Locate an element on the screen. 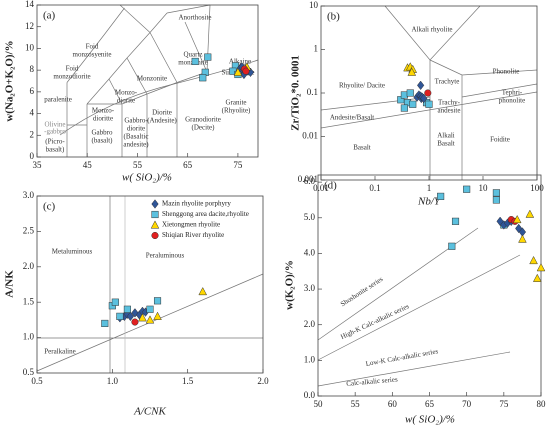 This screenshot has width=550, height=431. y-tick-label: 1.5 is located at coordinates (29, 301).